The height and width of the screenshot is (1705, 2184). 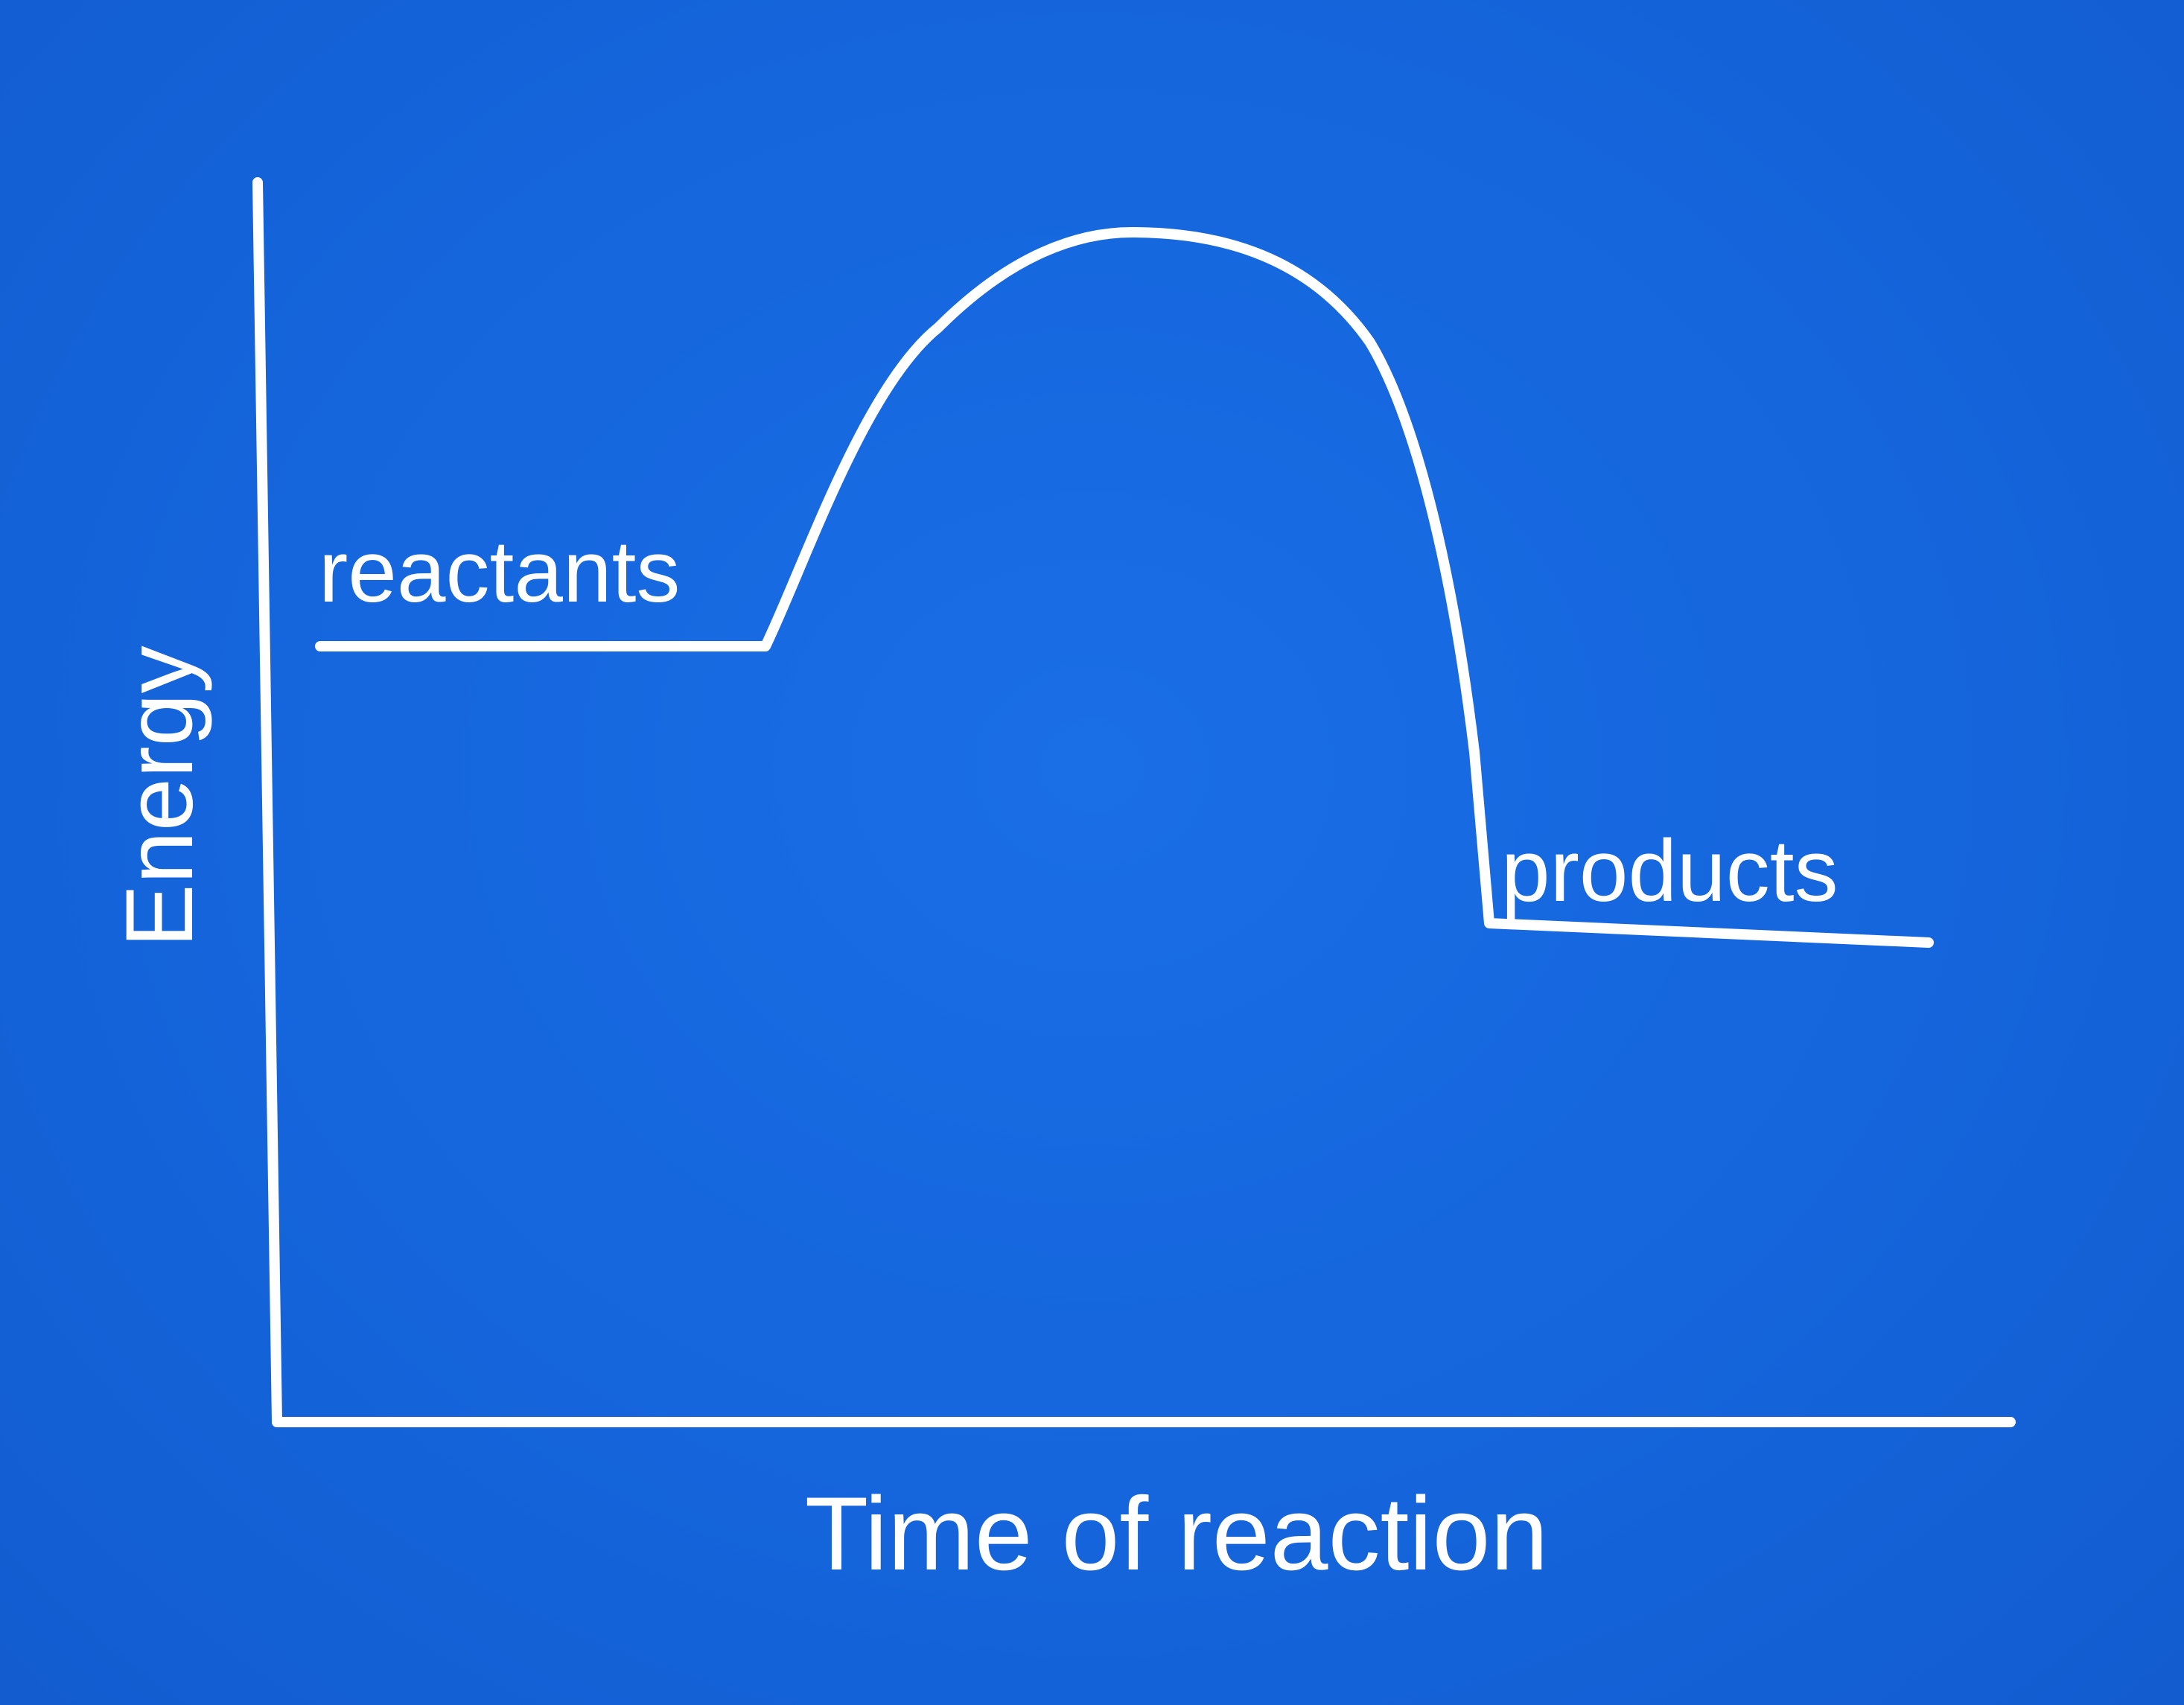 What do you see at coordinates (267, 802) in the screenshot?
I see `y-axis` at bounding box center [267, 802].